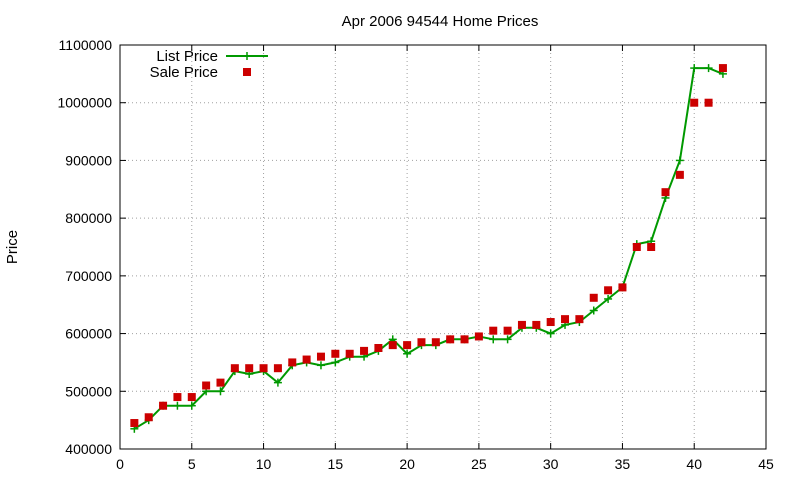 The height and width of the screenshot is (480, 800). What do you see at coordinates (247, 56) in the screenshot?
I see `legend-sample-list-price` at bounding box center [247, 56].